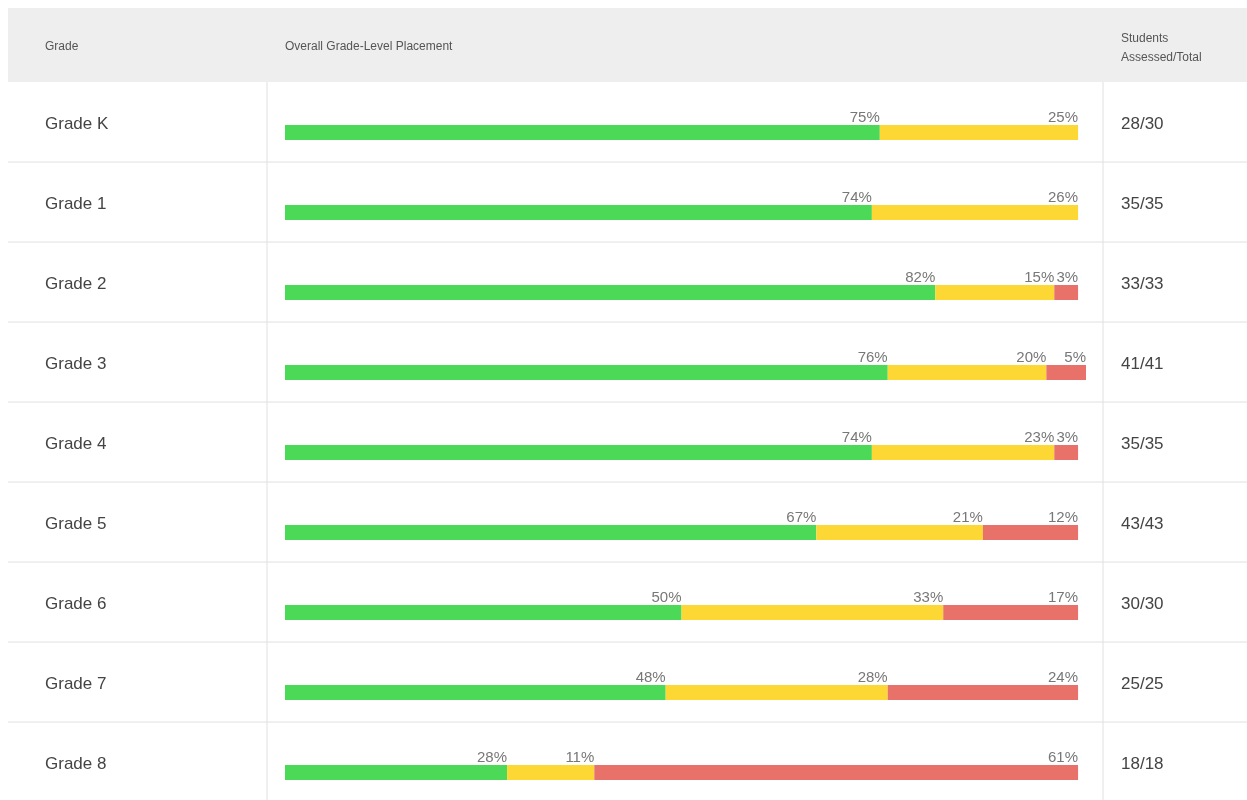 Image resolution: width=1247 pixels, height=800 pixels. What do you see at coordinates (1161, 47) in the screenshot?
I see `y2-axis-title: Students Assessed/Total` at bounding box center [1161, 47].